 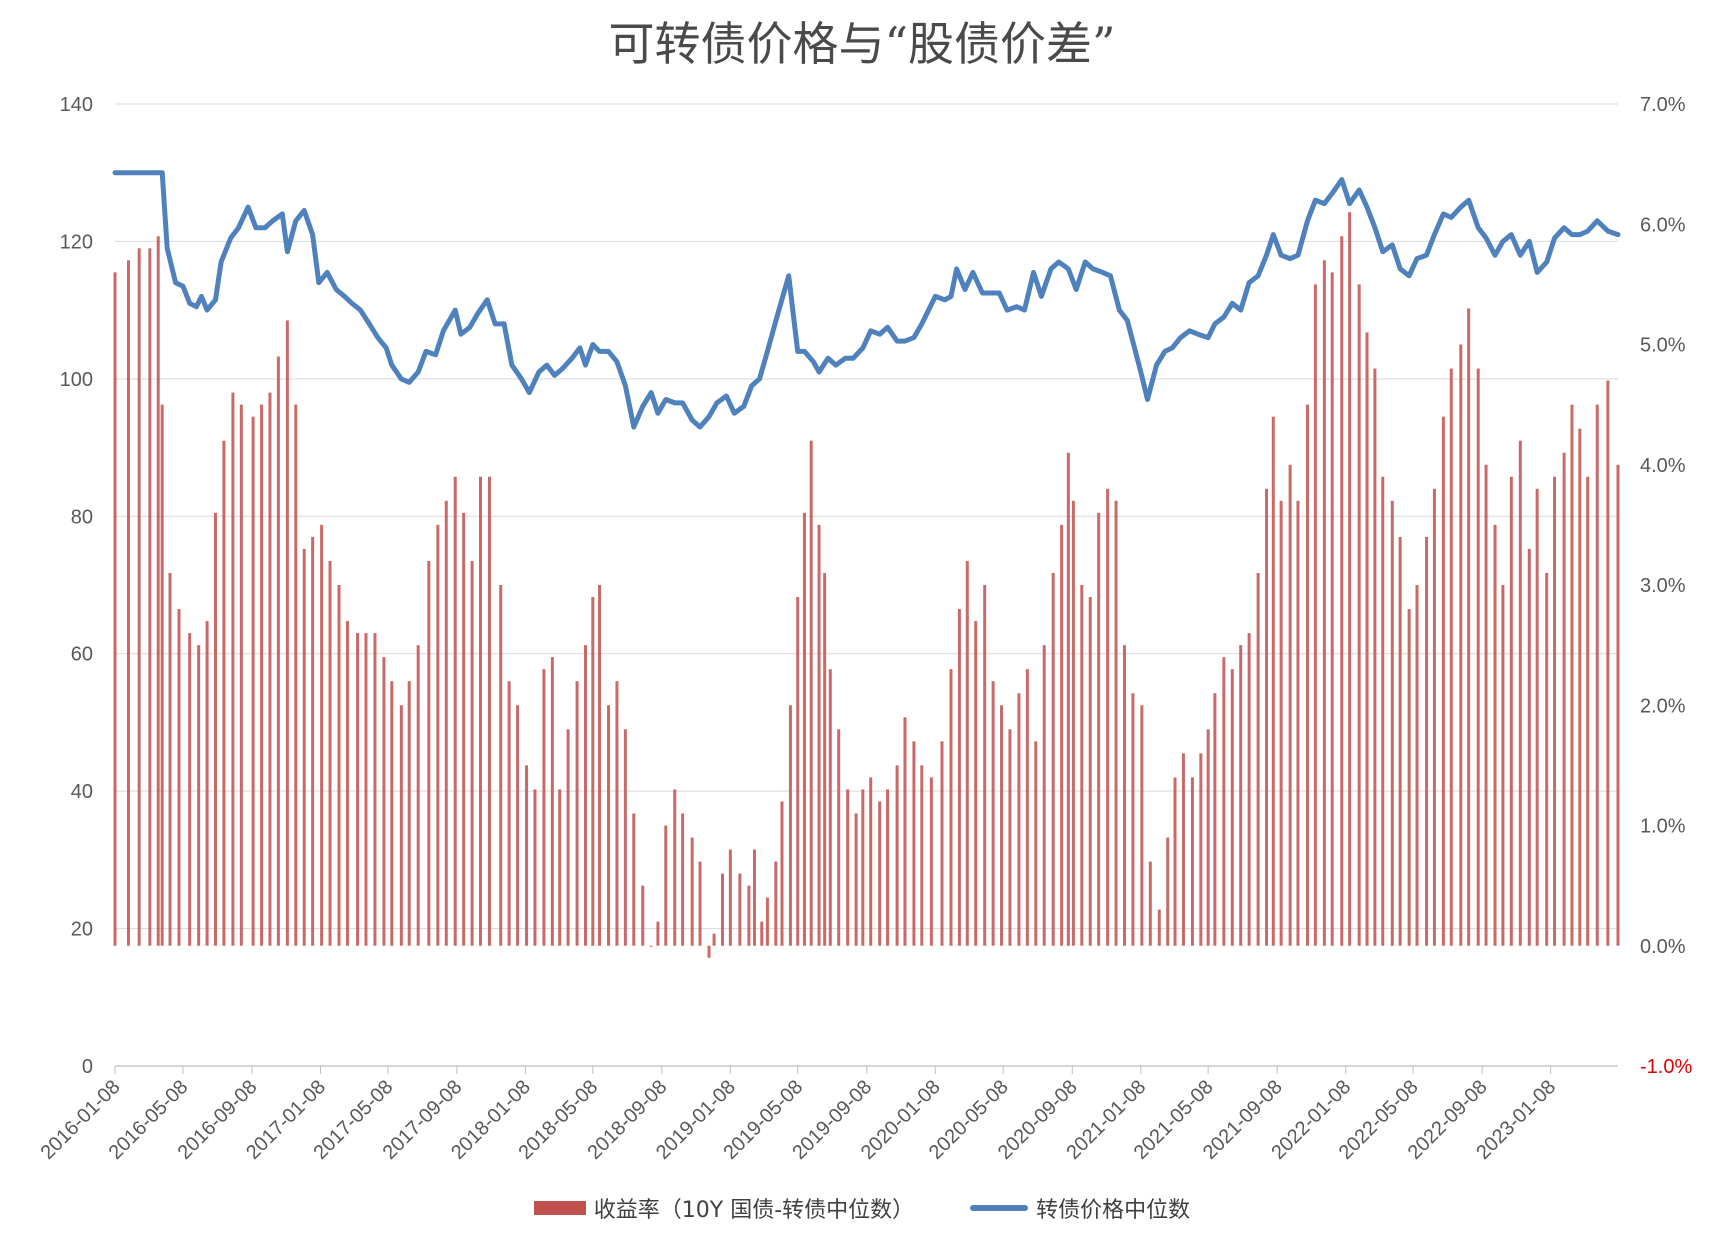 I want to click on y-right-tick-label: 3.0%, so click(x=1663, y=586).